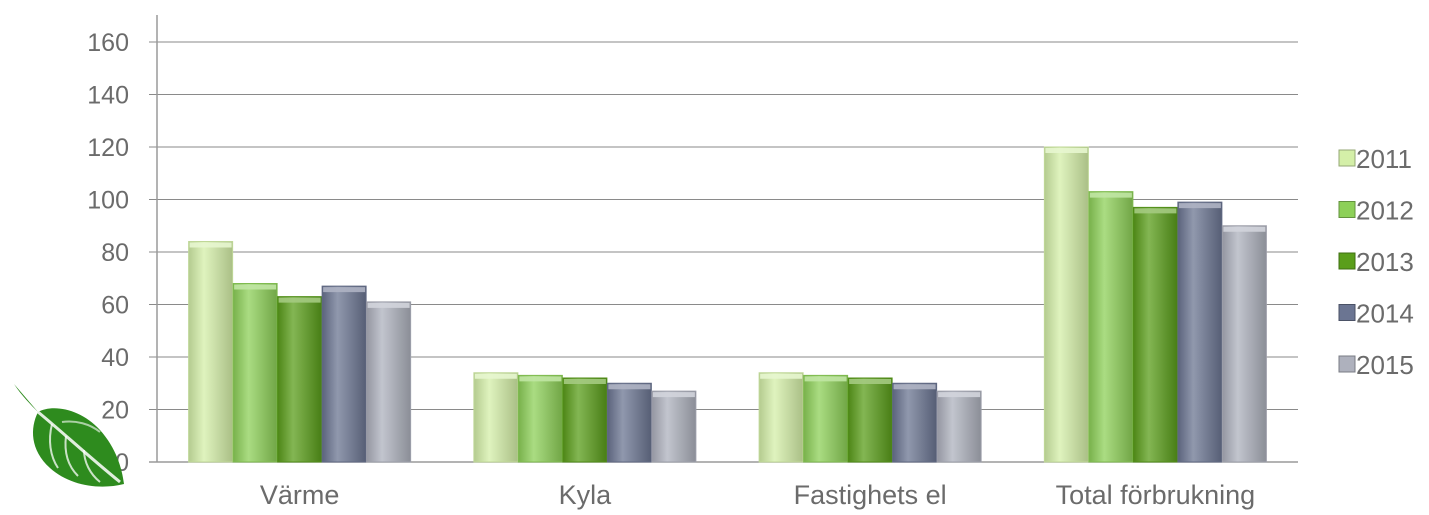 This screenshot has height=515, width=1429. I want to click on legend: 2011 2012 2013 2014 2015, so click(1376, 262).